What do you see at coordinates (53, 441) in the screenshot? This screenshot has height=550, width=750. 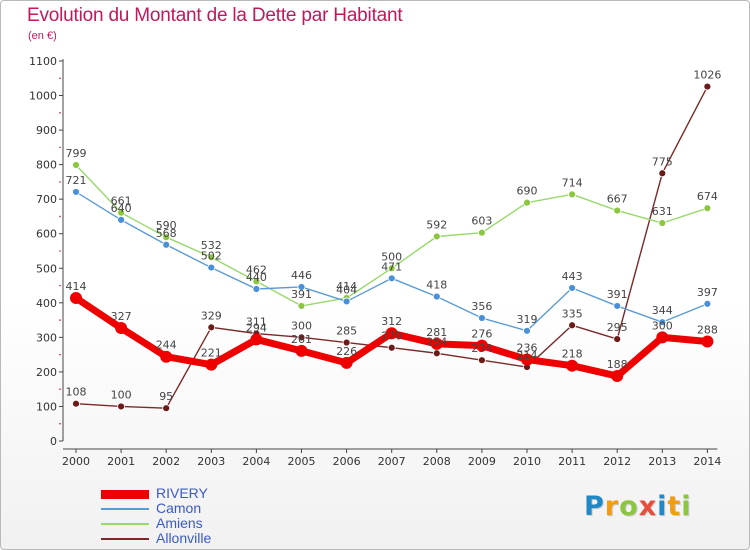 I see `y-tick-label: 0` at bounding box center [53, 441].